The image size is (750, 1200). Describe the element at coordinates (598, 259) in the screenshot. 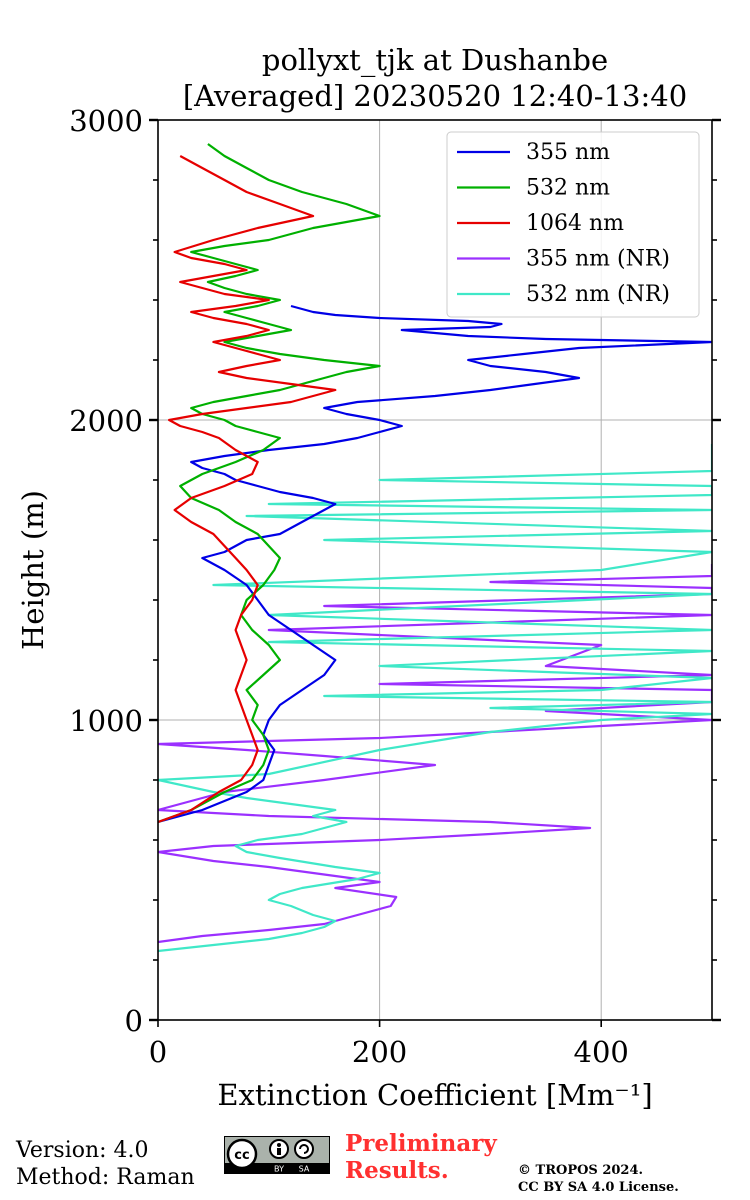

I see `legend-entry: 355 nm (NR)` at that location.